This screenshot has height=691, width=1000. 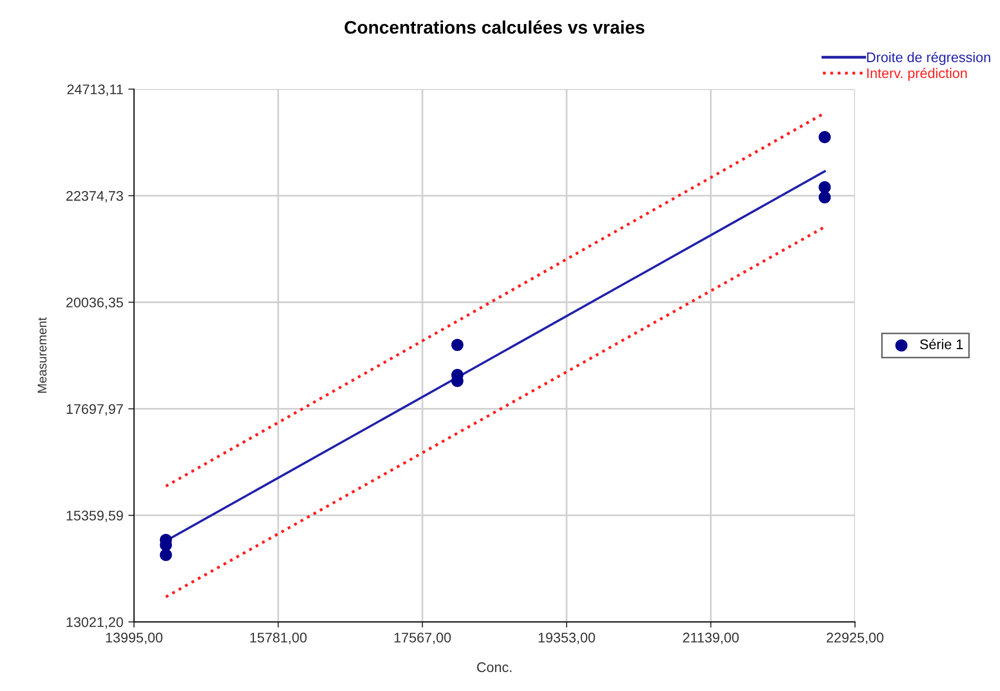 I want to click on x-tick-label: 19353,00, so click(x=567, y=638).